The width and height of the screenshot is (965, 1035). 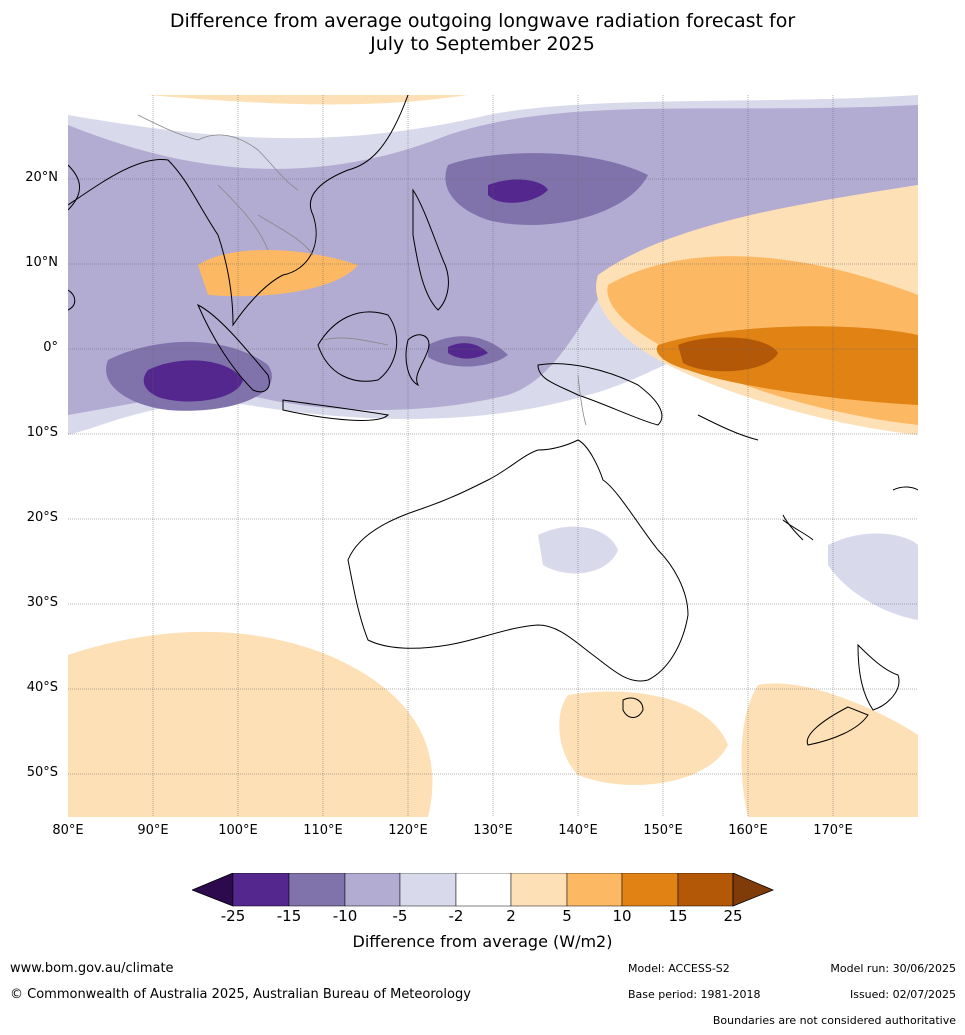 I want to click on colorbar-legend, so click(x=482, y=890).